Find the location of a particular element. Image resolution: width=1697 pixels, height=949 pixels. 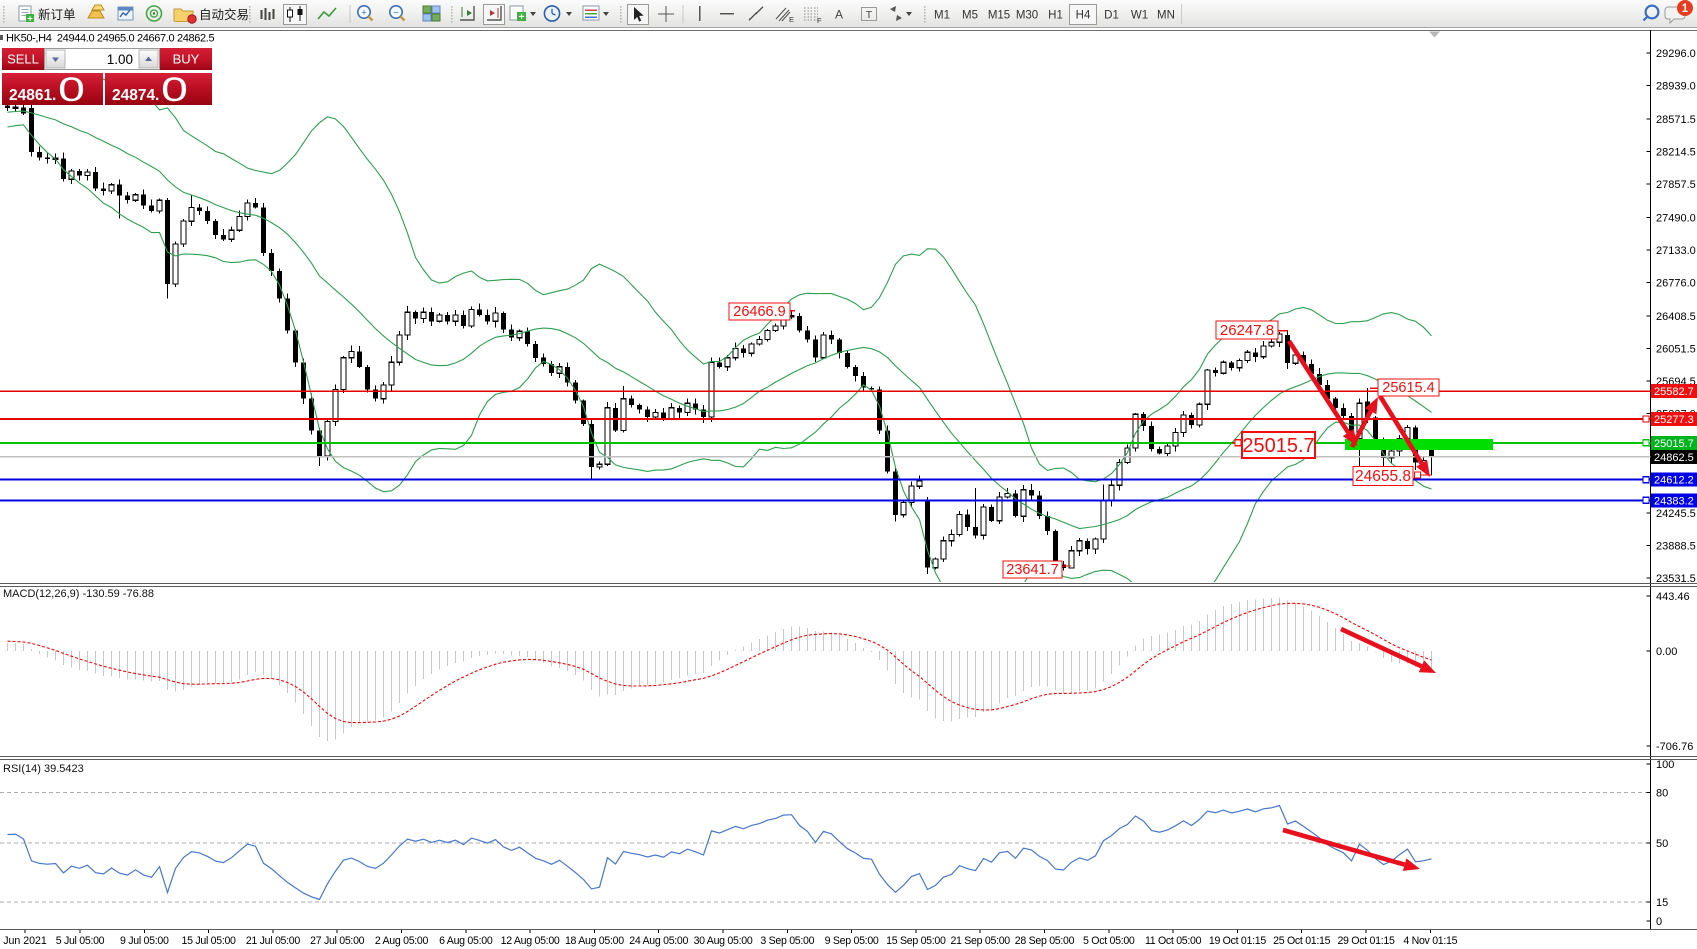

svg-text: 28939.0 is located at coordinates (1676, 87).